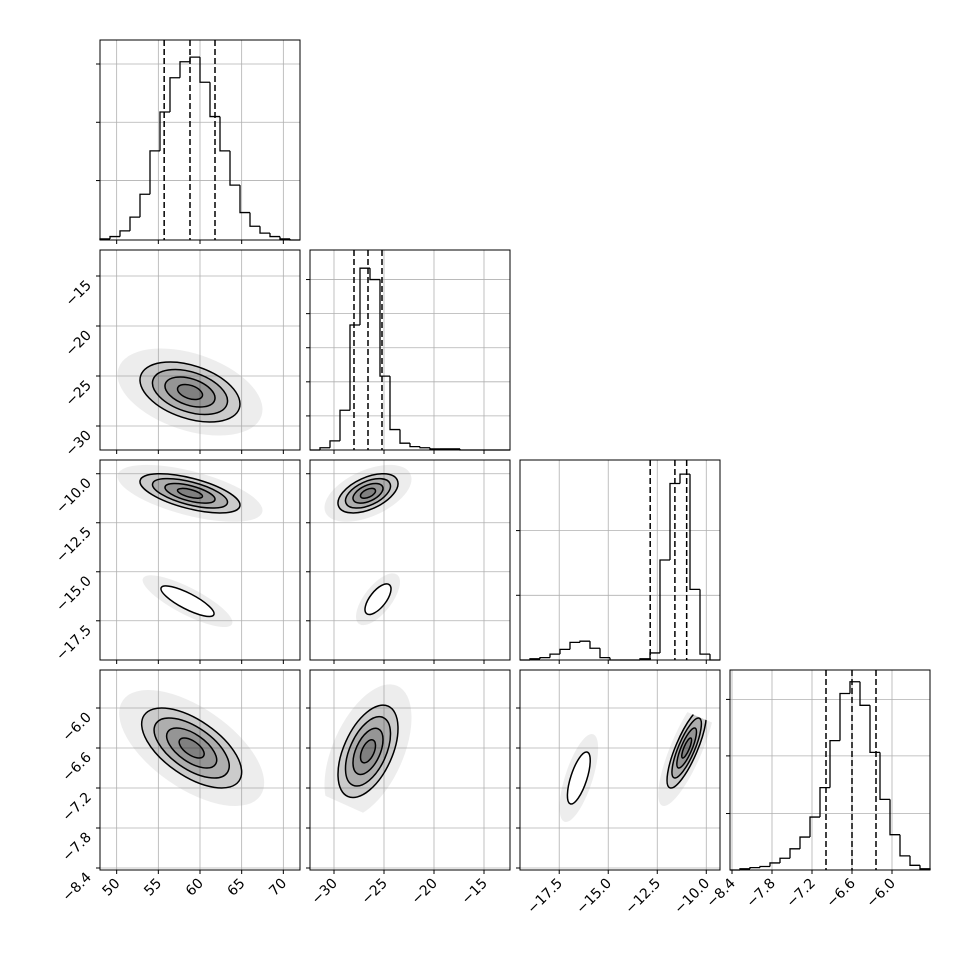 Image resolution: width=970 pixels, height=970 pixels. I want to click on x-tick-label: −20, so click(425, 892).